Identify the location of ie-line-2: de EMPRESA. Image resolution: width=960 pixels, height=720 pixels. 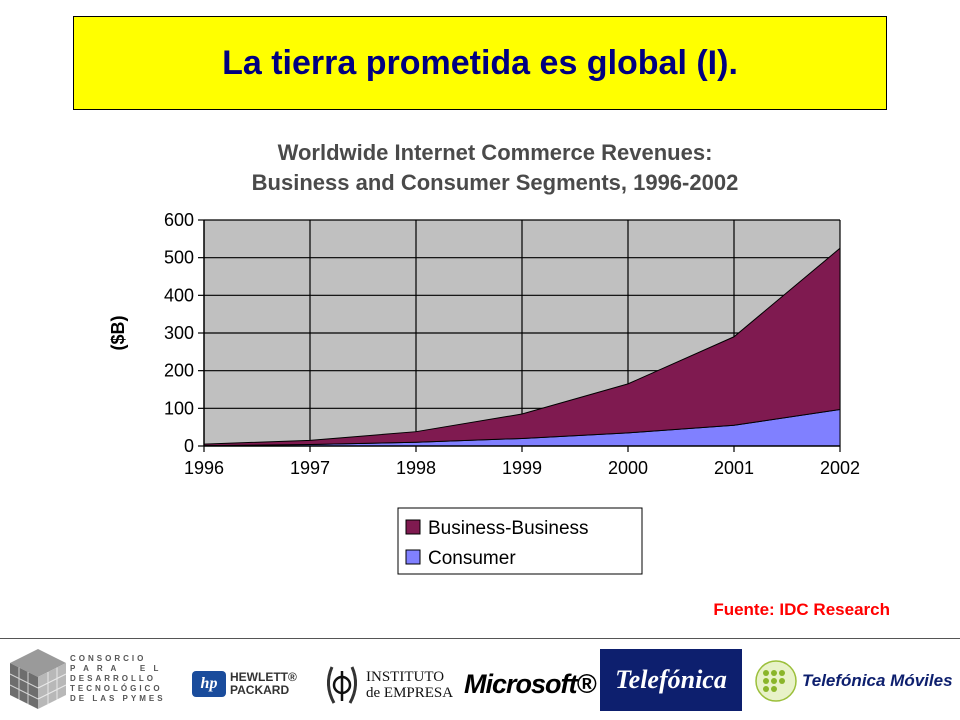
(410, 693).